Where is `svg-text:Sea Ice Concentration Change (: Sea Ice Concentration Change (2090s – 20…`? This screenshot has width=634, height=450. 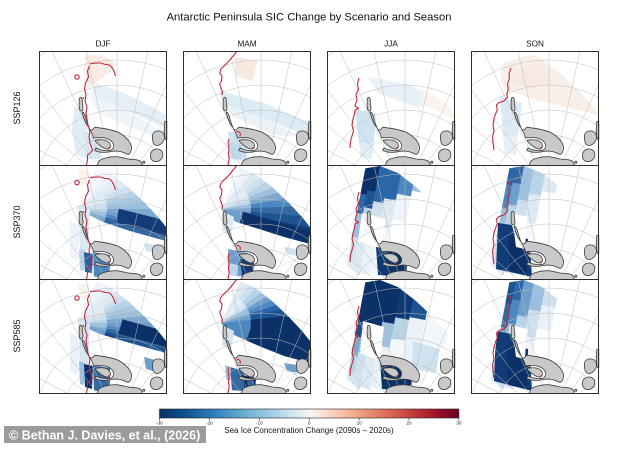 svg-text:Sea Ice Concentration Change (: Sea Ice Concentration Change (2090s – 20… is located at coordinates (309, 430).